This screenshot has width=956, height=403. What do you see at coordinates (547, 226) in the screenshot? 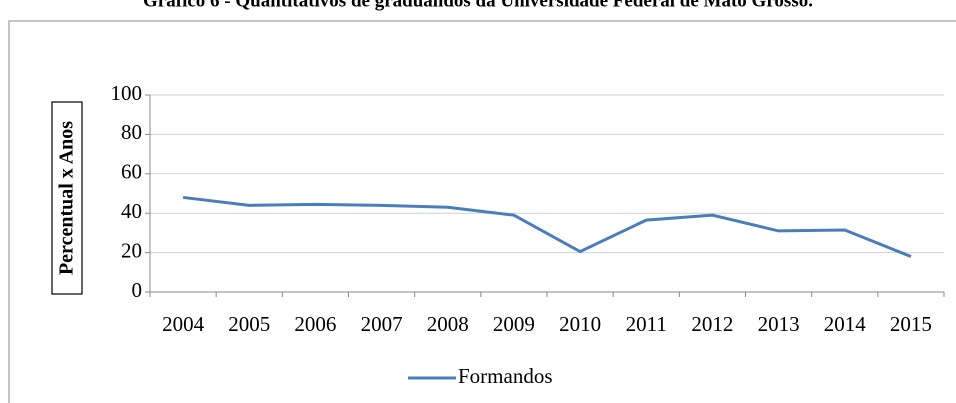
I see `data-line` at bounding box center [547, 226].